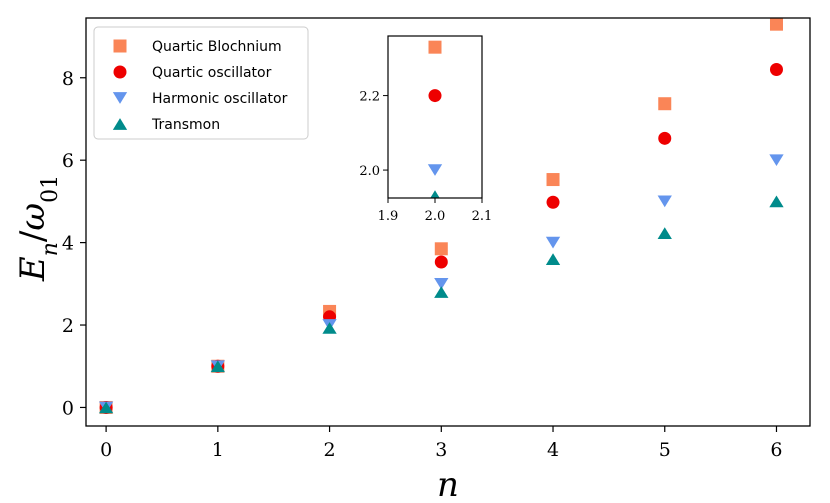 Image resolution: width=830 pixels, height=503 pixels. I want to click on y-axis-label-part: ω, so click(33, 217).